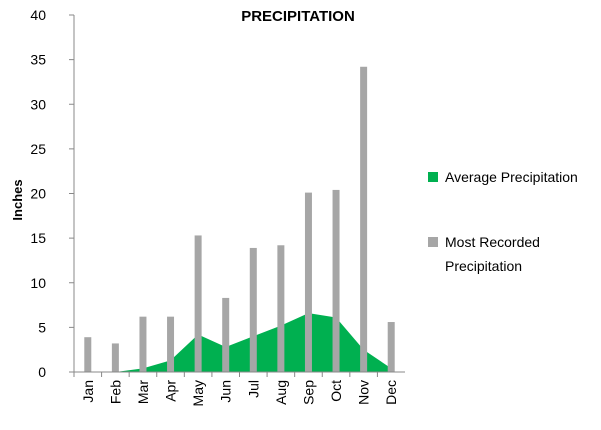  What do you see at coordinates (364, 392) in the screenshot?
I see `x-tick-label: Nov` at bounding box center [364, 392].